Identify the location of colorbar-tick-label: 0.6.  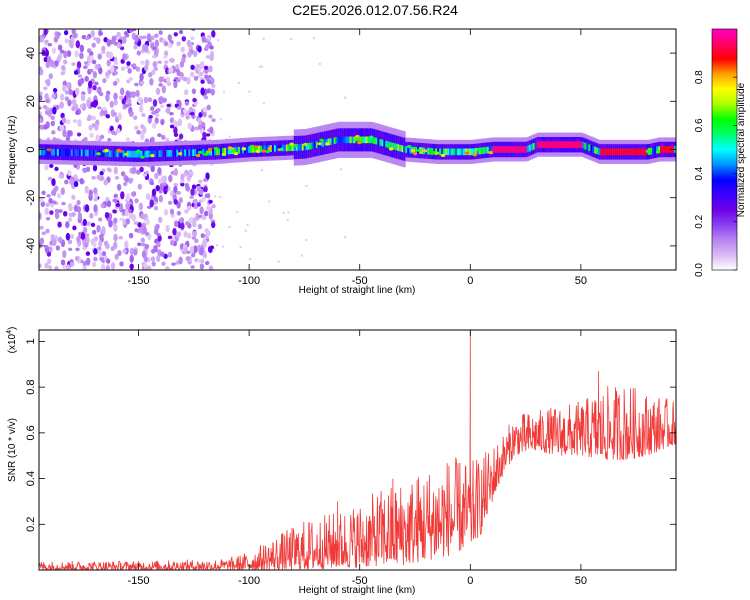
(699, 125).